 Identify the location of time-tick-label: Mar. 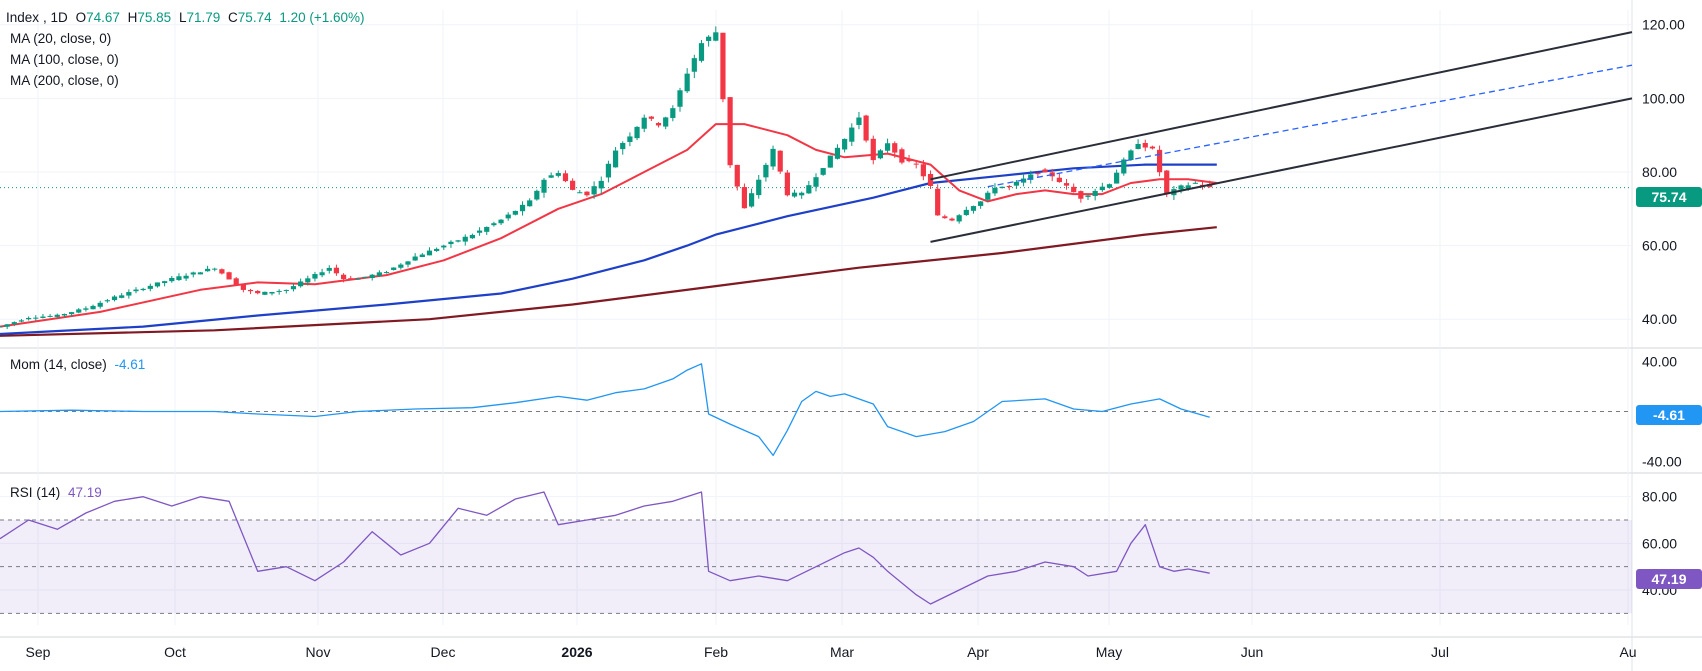
(842, 652).